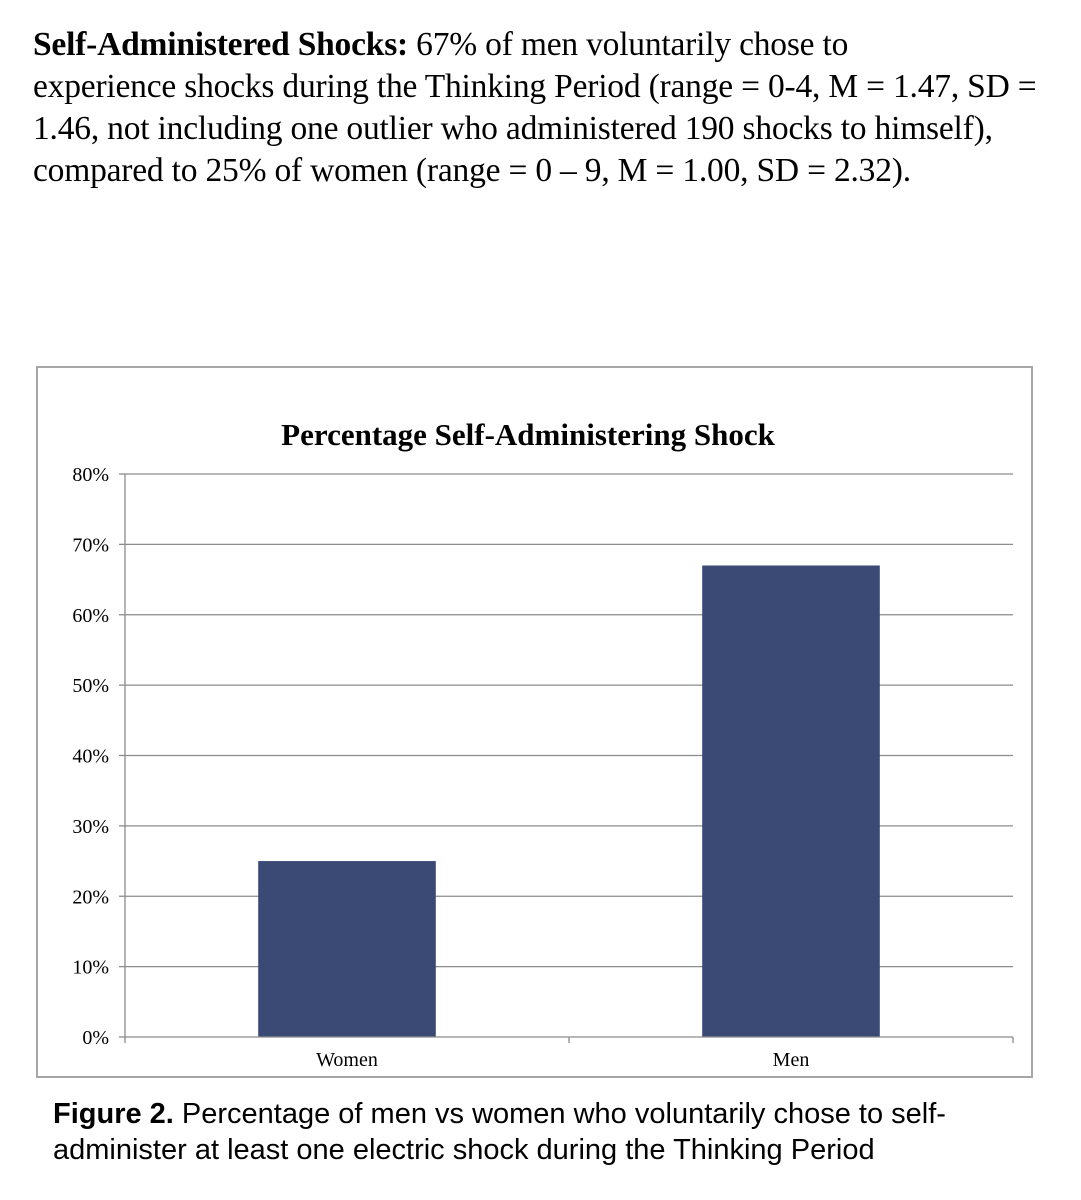 Image resolution: width=1081 pixels, height=1200 pixels. I want to click on y-tick-label: 40%, so click(90, 757).